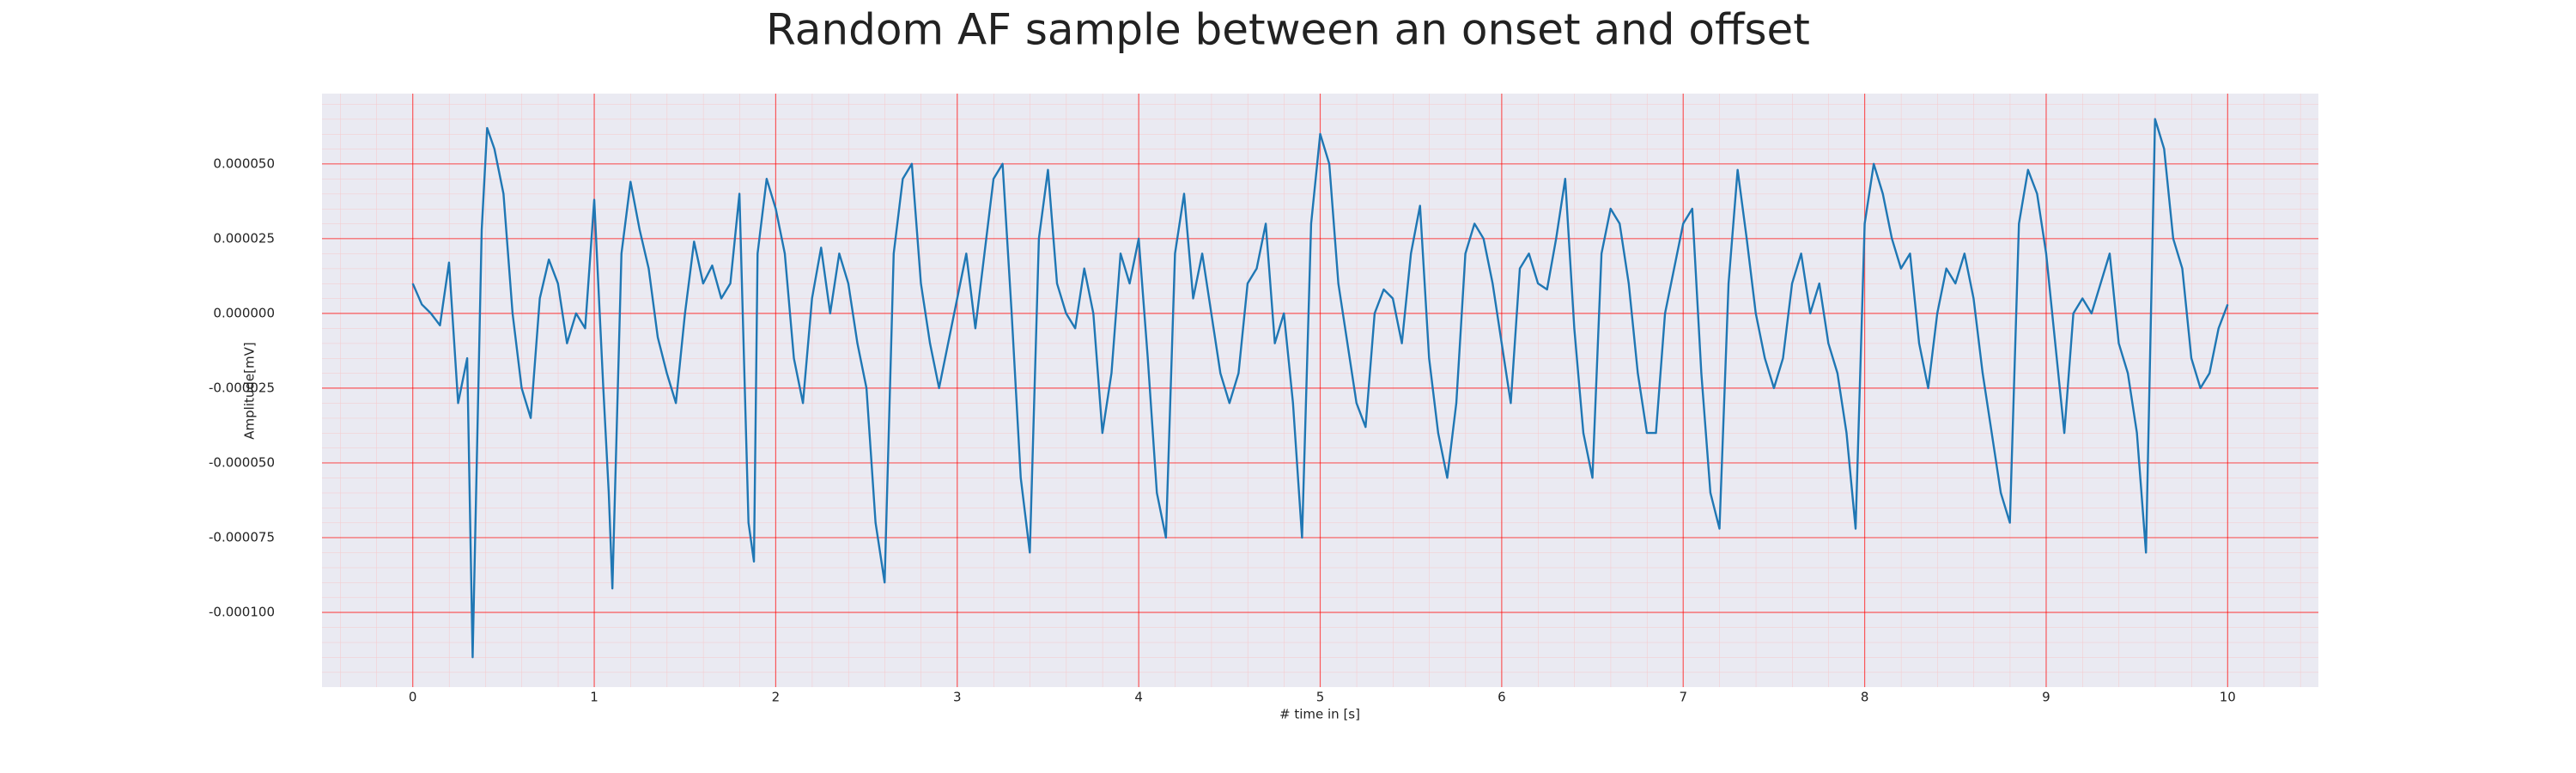 The image size is (2576, 773). Describe the element at coordinates (244, 238) in the screenshot. I see `y-tick-label: 0.000025` at that location.